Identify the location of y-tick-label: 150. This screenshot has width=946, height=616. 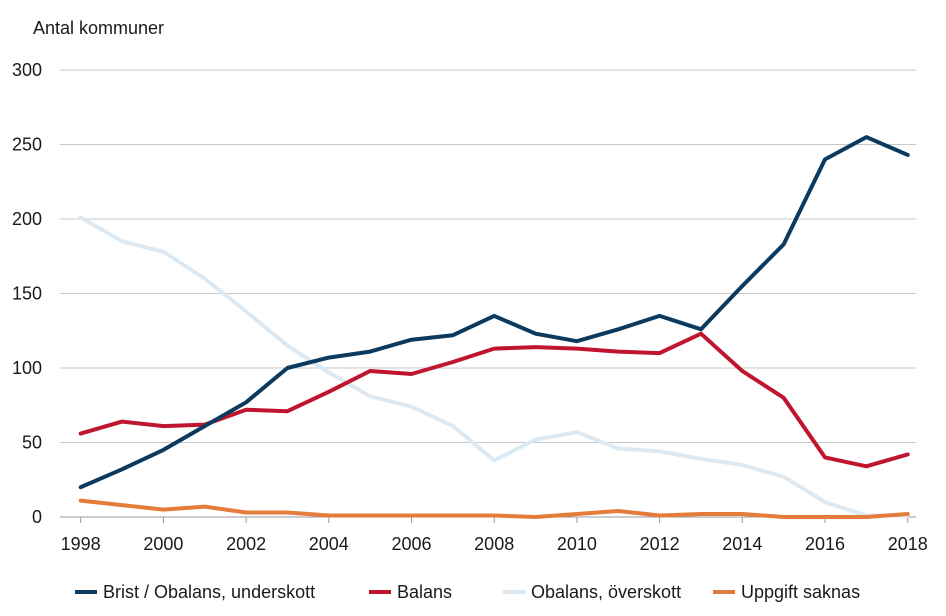
(27, 294).